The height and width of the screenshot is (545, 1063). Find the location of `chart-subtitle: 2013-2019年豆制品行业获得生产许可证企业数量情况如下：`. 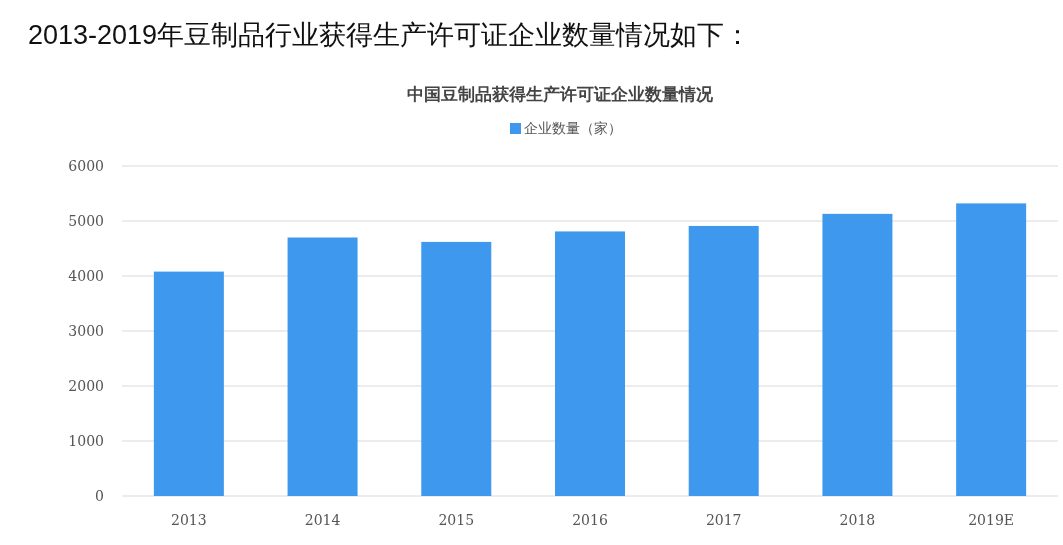

chart-subtitle: 2013-2019年豆制品行业获得生产许可证企业数量情况如下： is located at coordinates (390, 35).